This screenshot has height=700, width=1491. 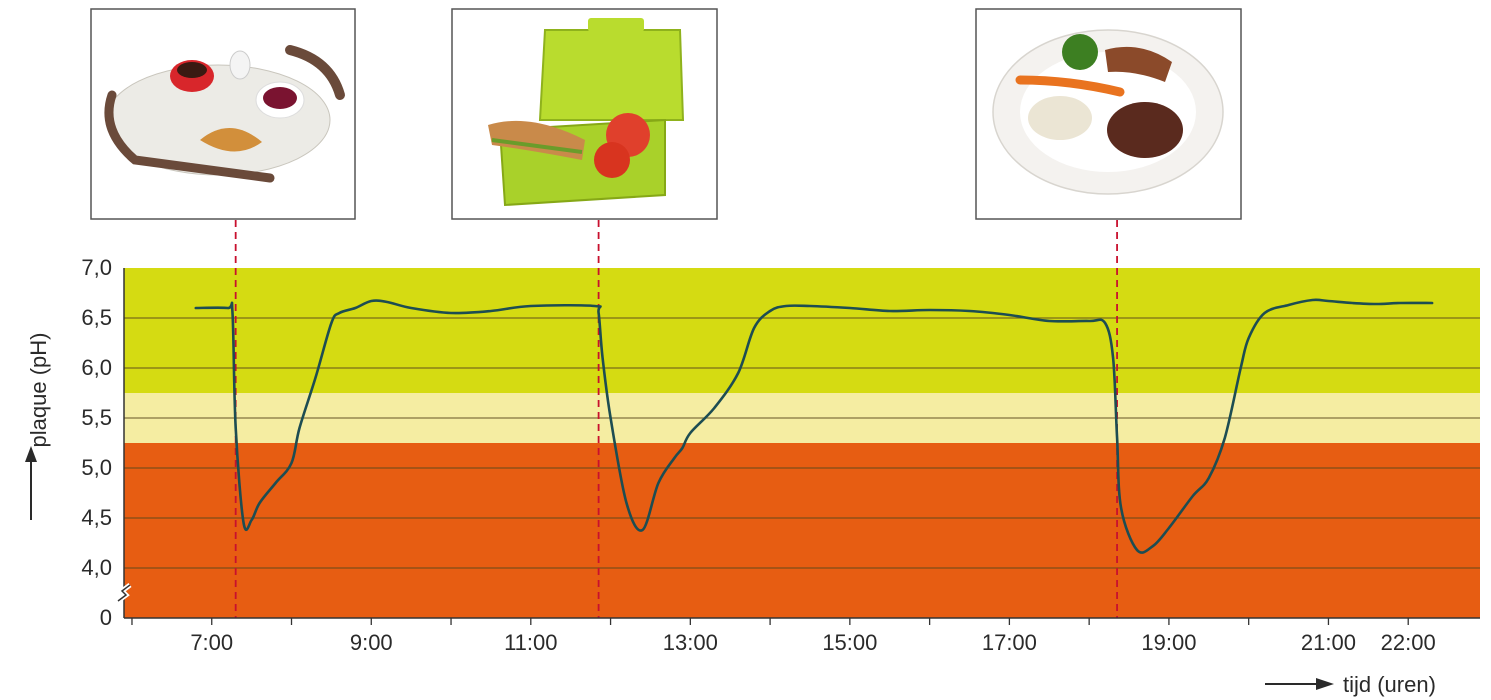 What do you see at coordinates (31, 483) in the screenshot?
I see `y-axis-arrow-icon` at bounding box center [31, 483].